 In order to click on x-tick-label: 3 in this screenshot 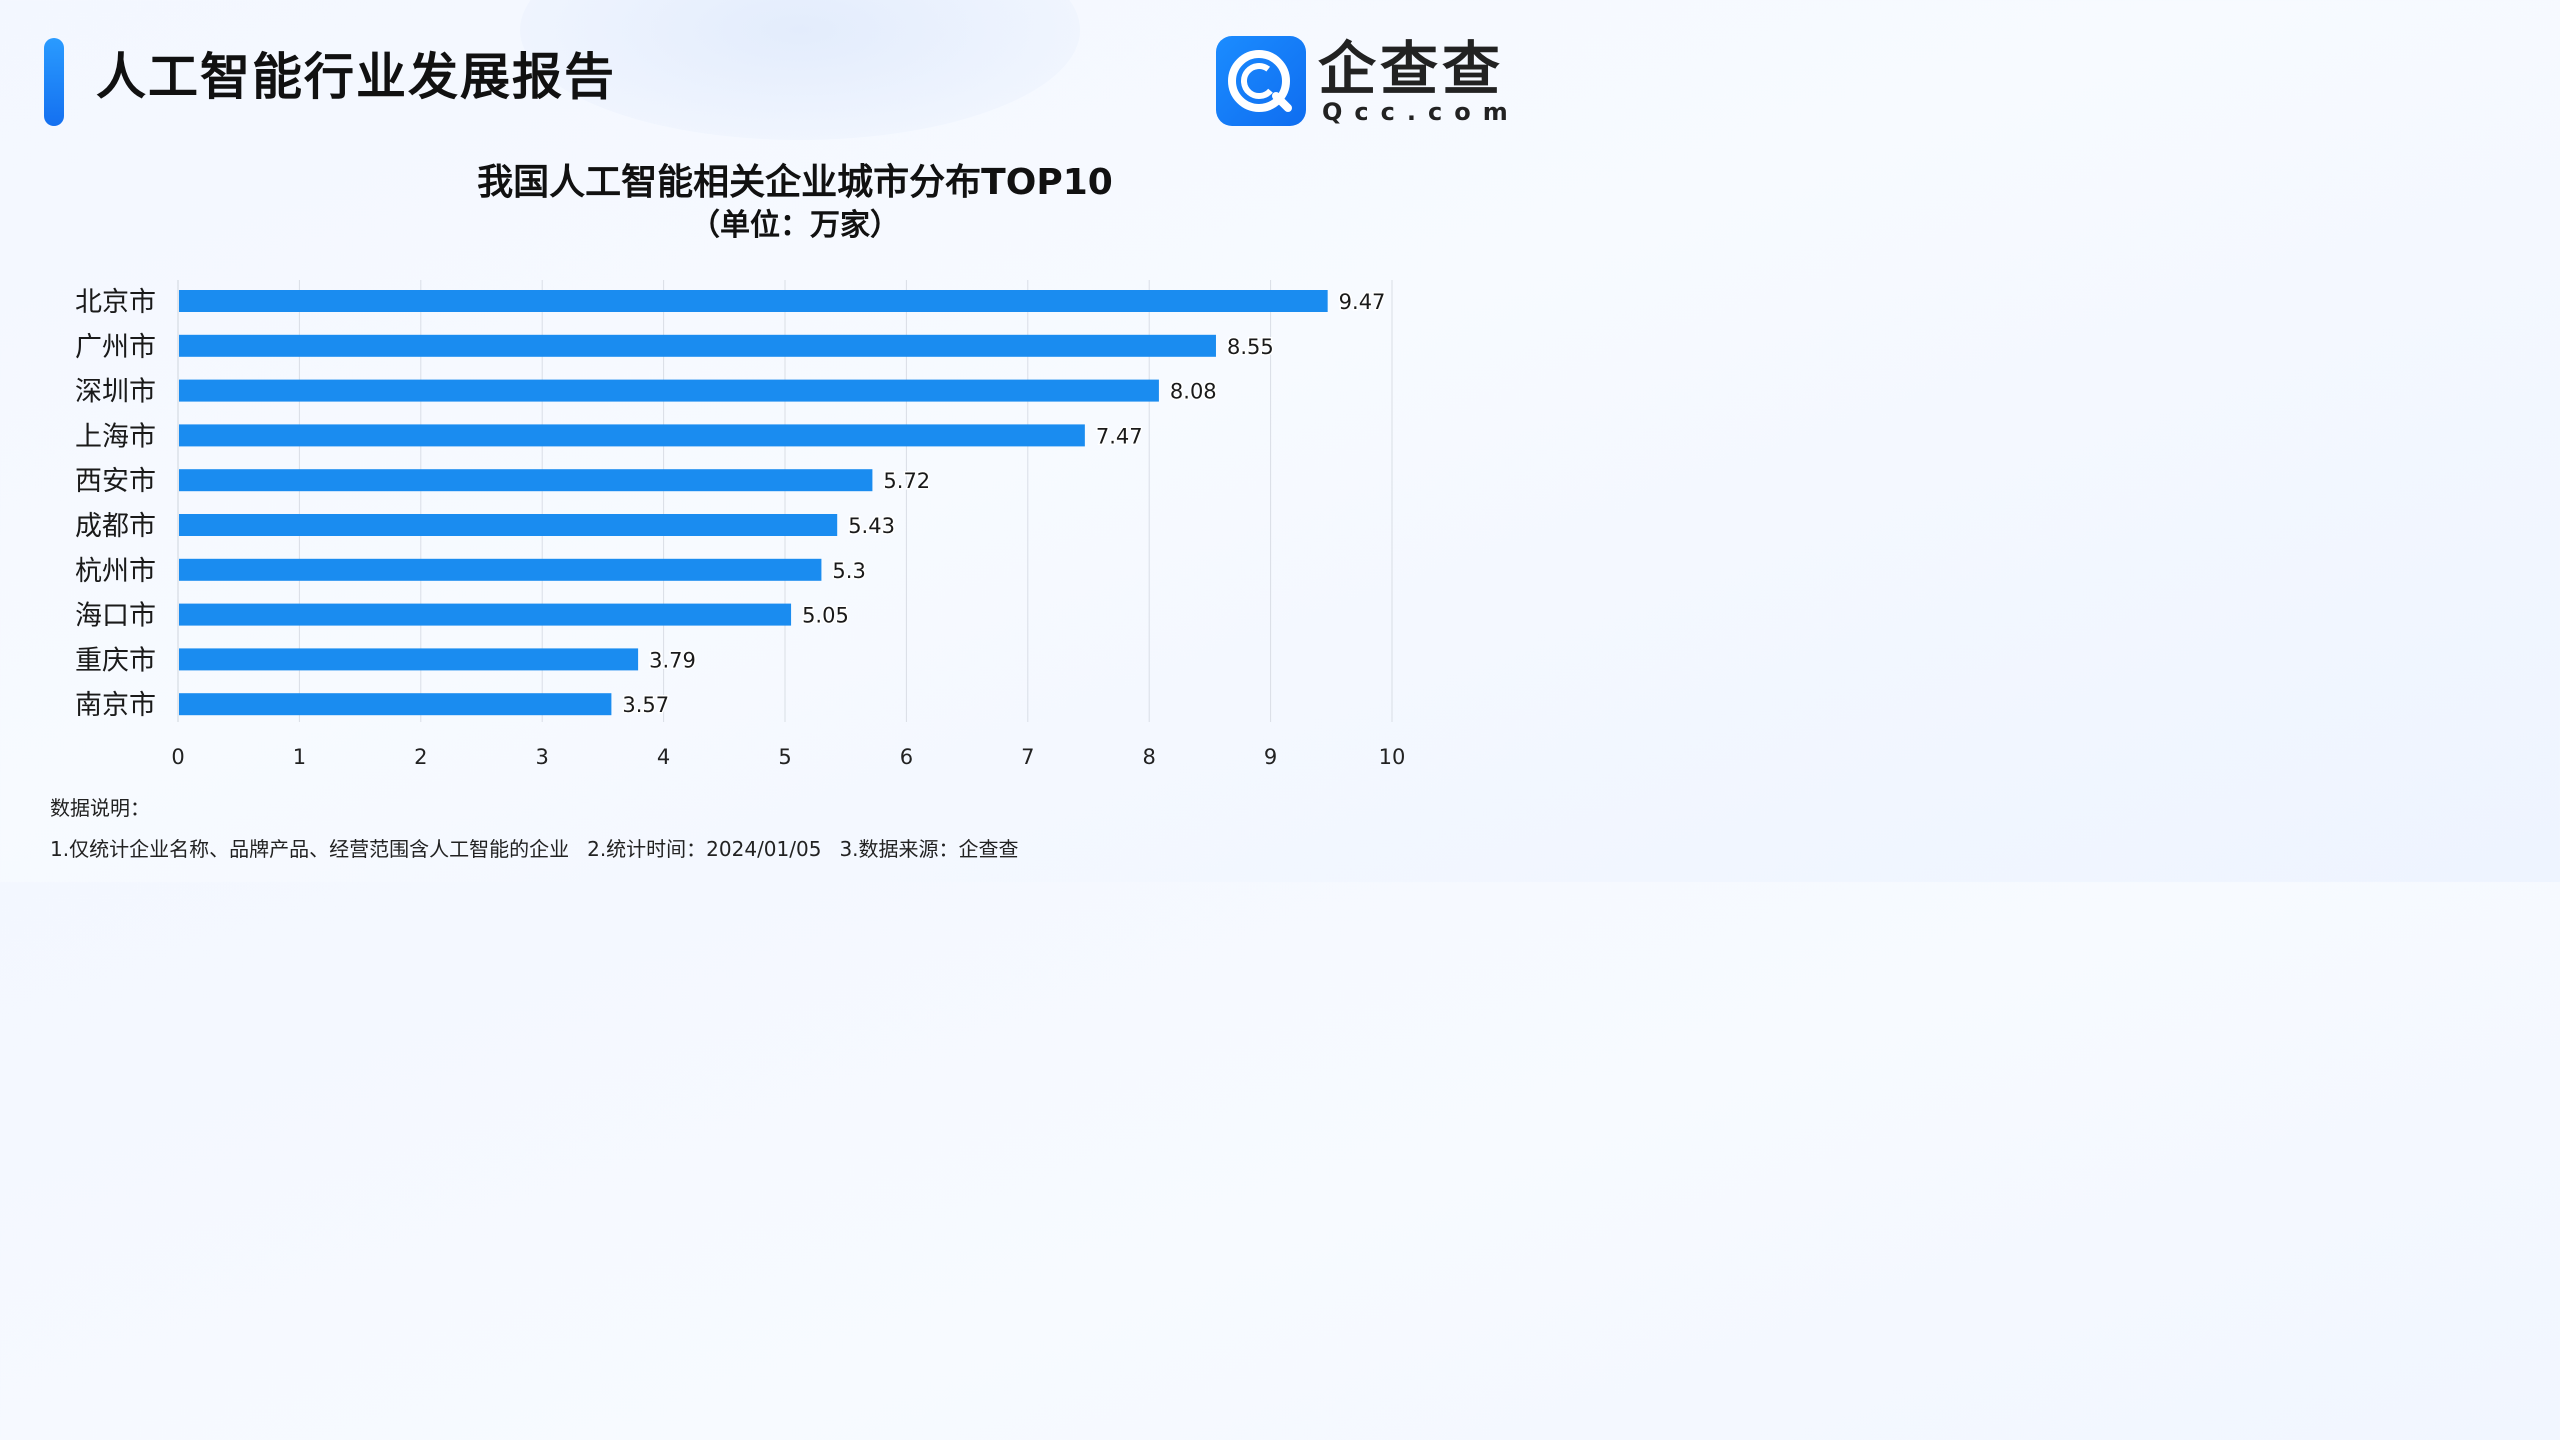, I will do `click(542, 757)`.